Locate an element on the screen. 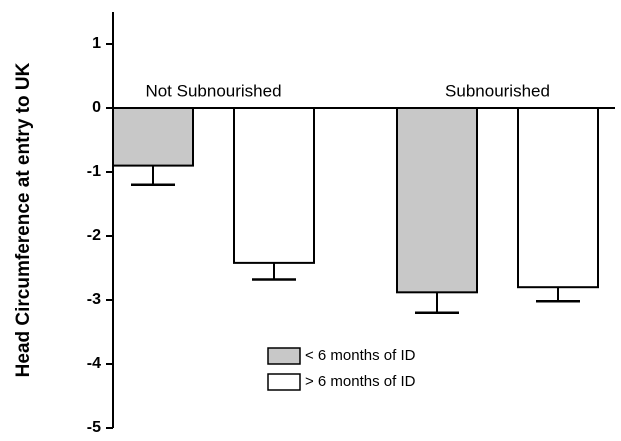 The image size is (621, 441). y-tick-label: -4 is located at coordinates (94, 363).